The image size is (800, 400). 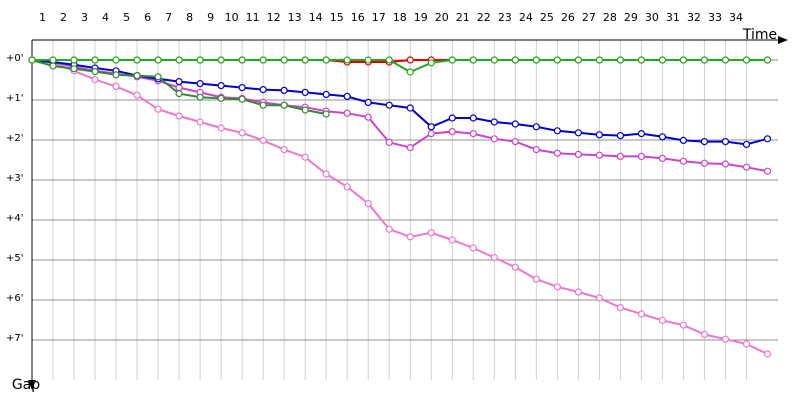 I want to click on x-tick-label: 19, so click(x=421, y=17).